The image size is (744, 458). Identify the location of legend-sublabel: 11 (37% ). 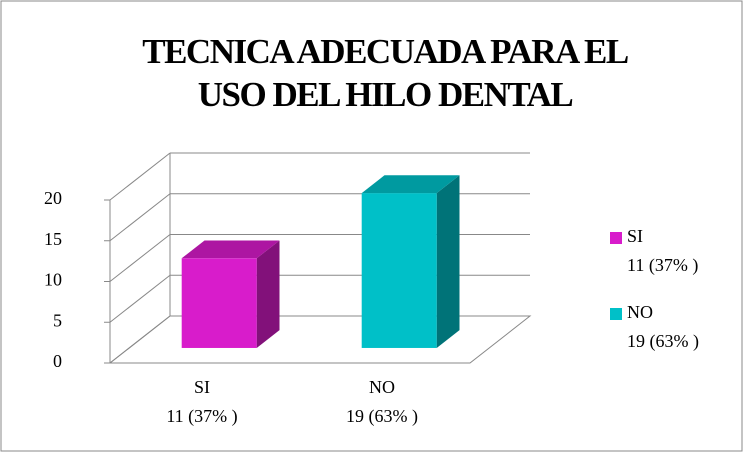
(662, 265).